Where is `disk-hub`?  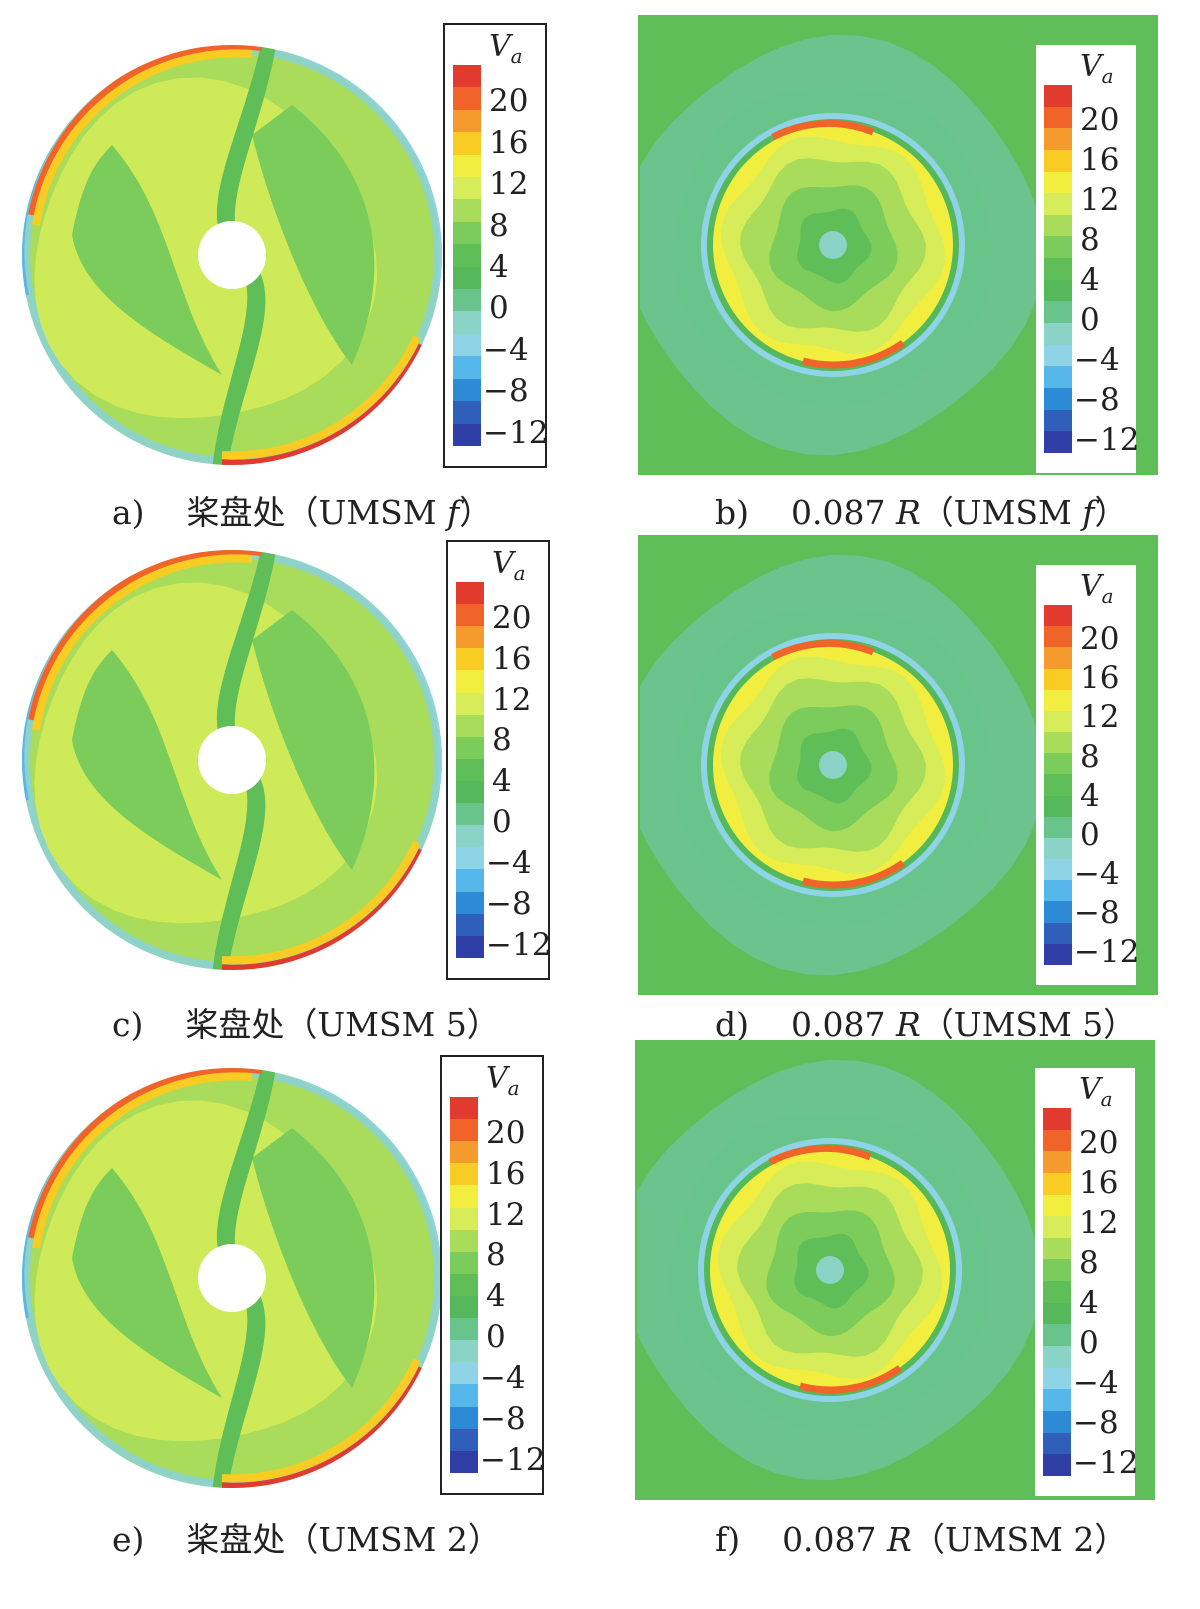 disk-hub is located at coordinates (232, 760).